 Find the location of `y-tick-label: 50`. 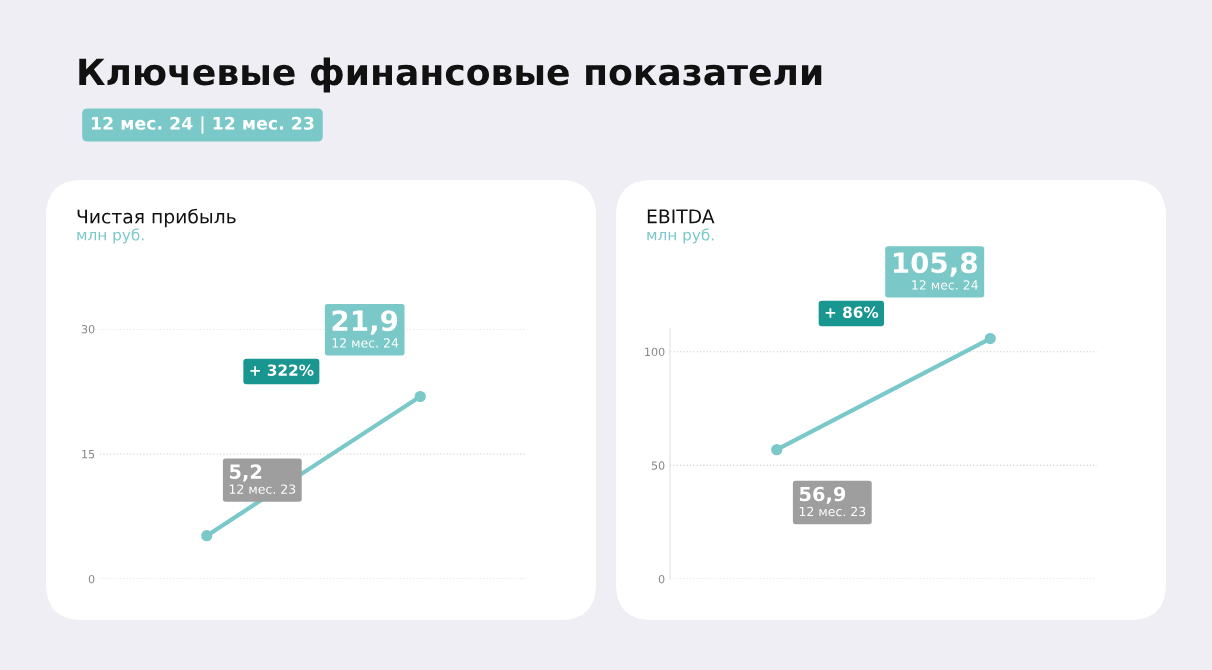

y-tick-label: 50 is located at coordinates (658, 465).